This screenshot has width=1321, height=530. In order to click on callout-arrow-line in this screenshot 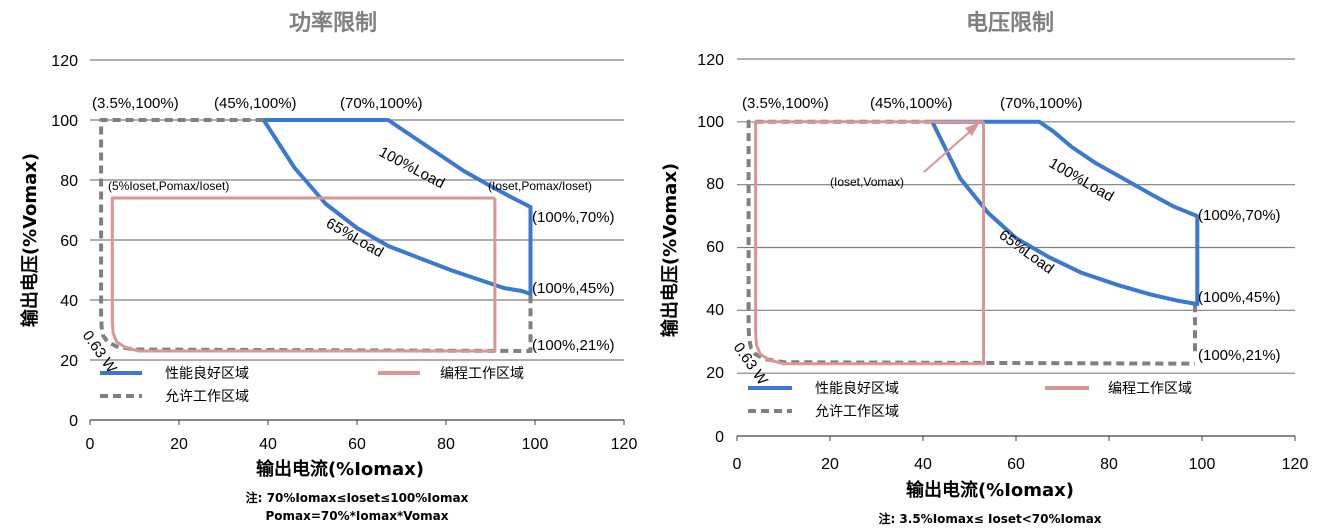, I will do `click(949, 150)`.